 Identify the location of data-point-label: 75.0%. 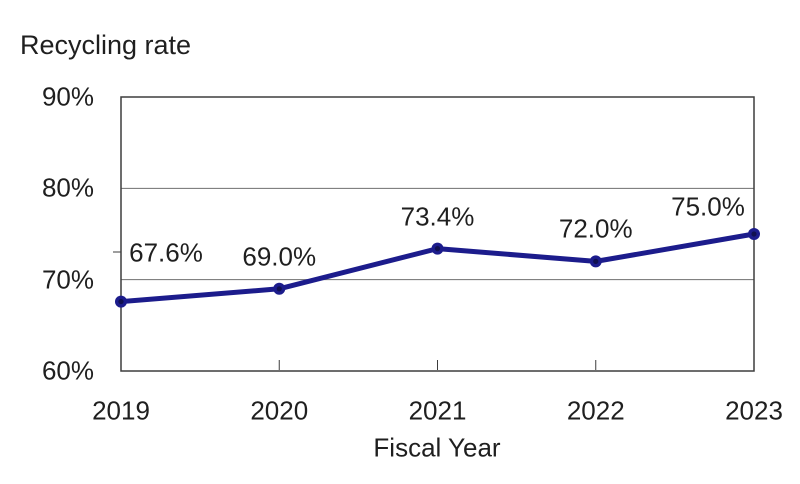
(708, 206).